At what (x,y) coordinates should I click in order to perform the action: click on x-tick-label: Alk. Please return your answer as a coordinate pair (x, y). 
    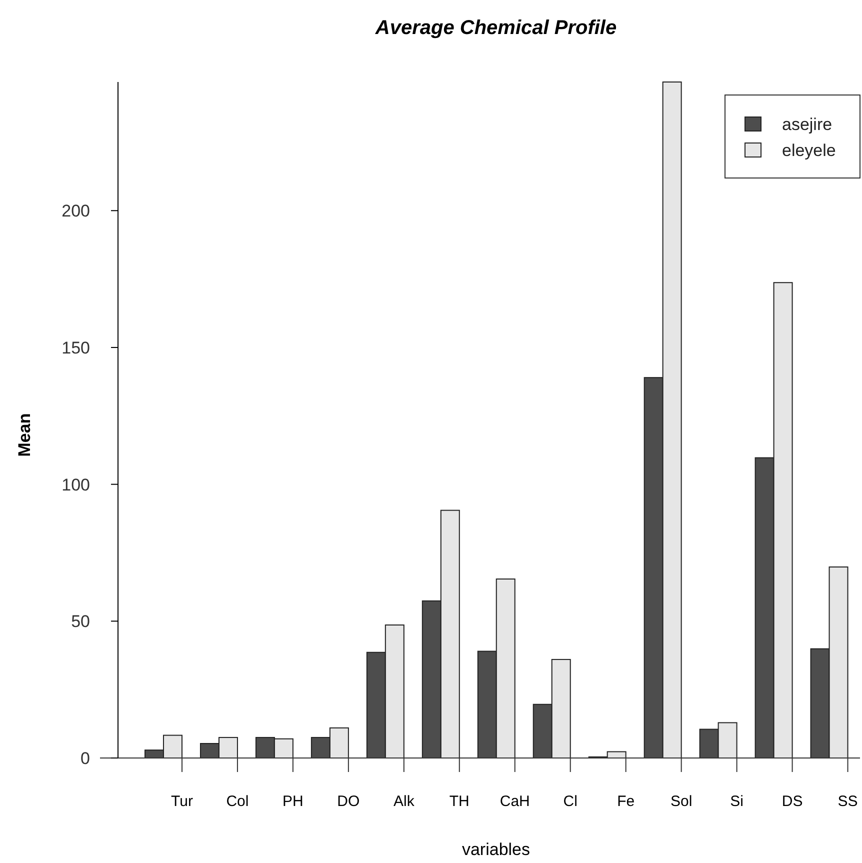
    Looking at the image, I should click on (404, 801).